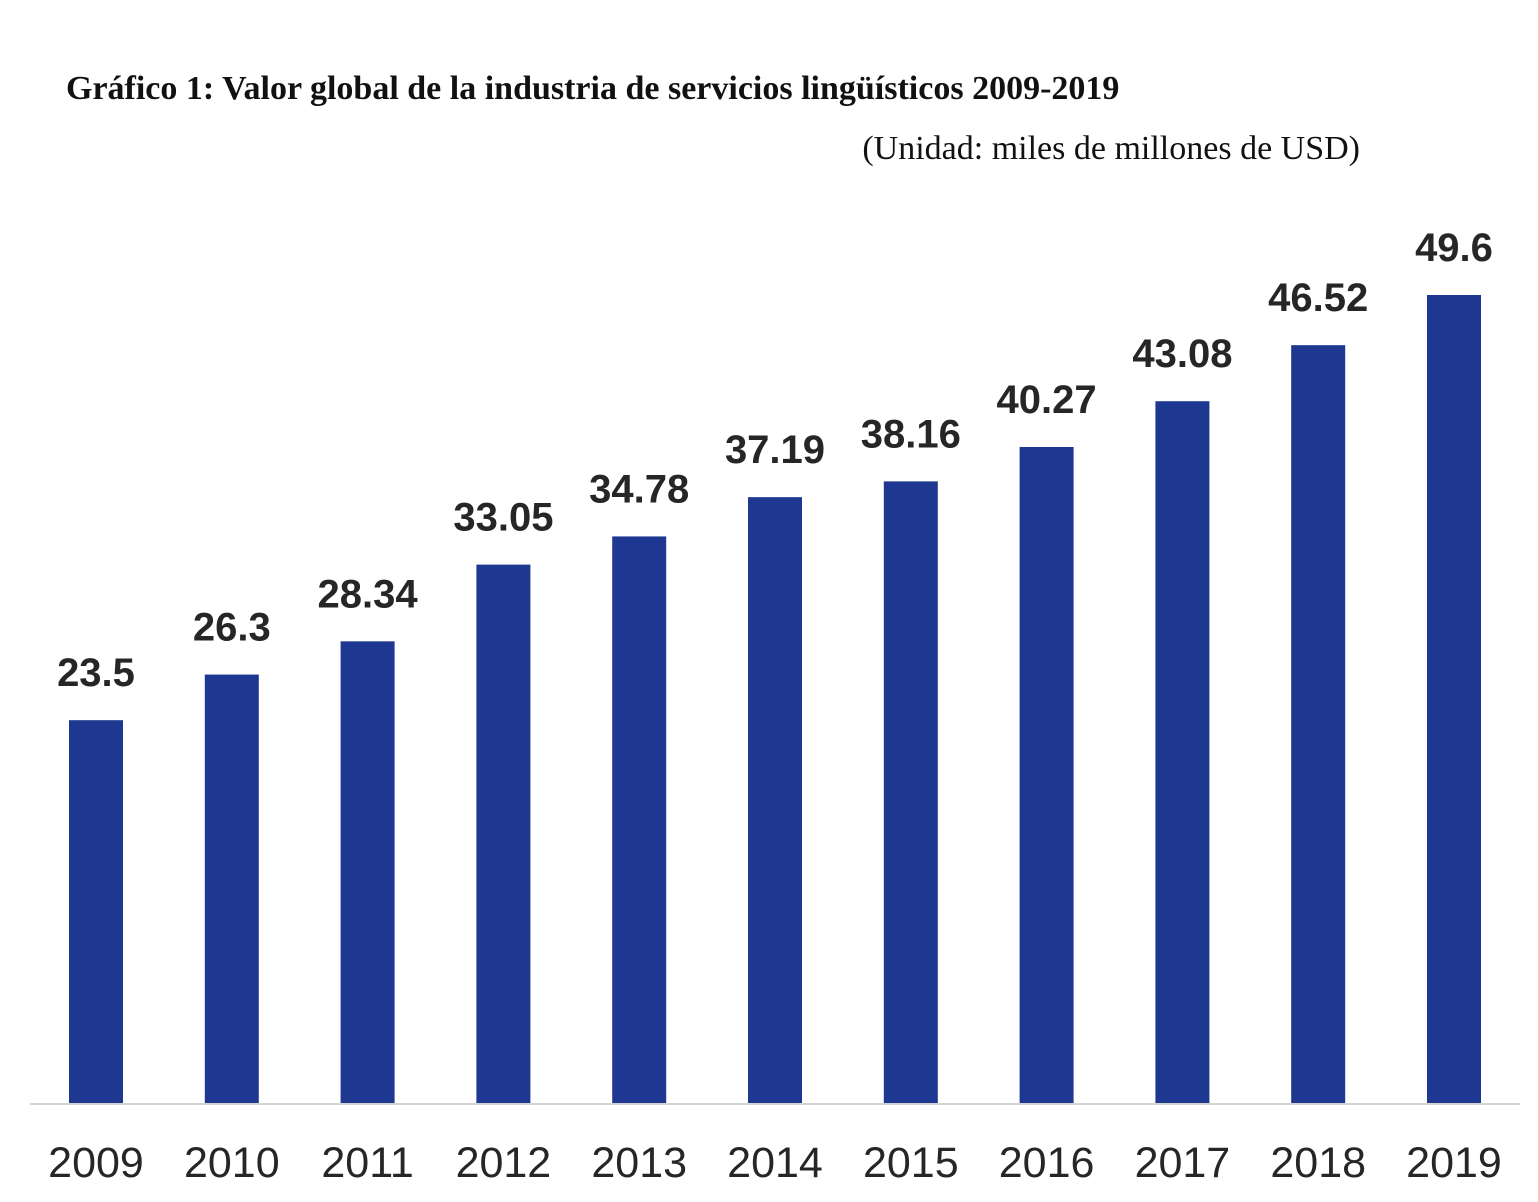 This screenshot has width=1538, height=1202. Describe the element at coordinates (1111, 148) in the screenshot. I see `unit-note: (Unidad: miles de millones de USD)` at that location.